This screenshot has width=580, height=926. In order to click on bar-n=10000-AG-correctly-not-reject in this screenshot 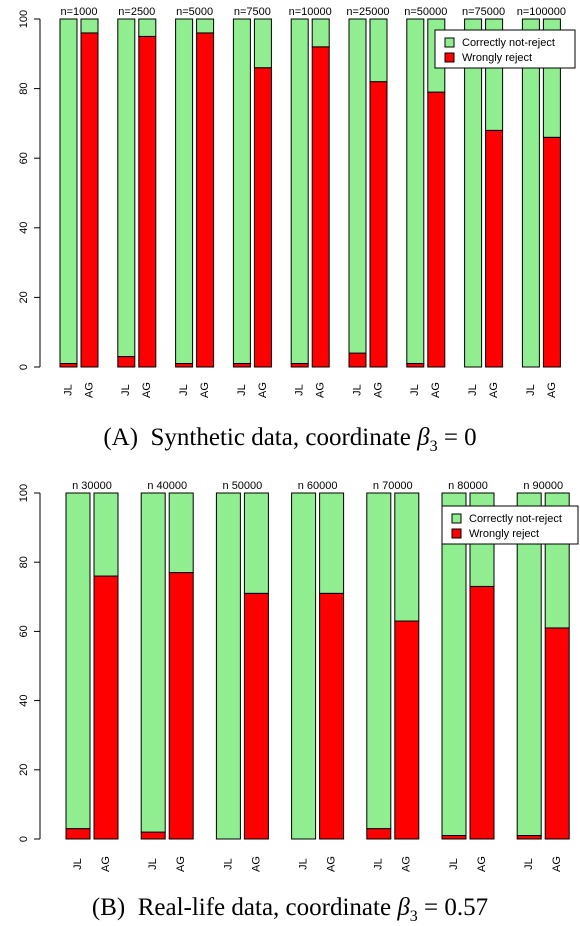, I will do `click(320, 33)`.